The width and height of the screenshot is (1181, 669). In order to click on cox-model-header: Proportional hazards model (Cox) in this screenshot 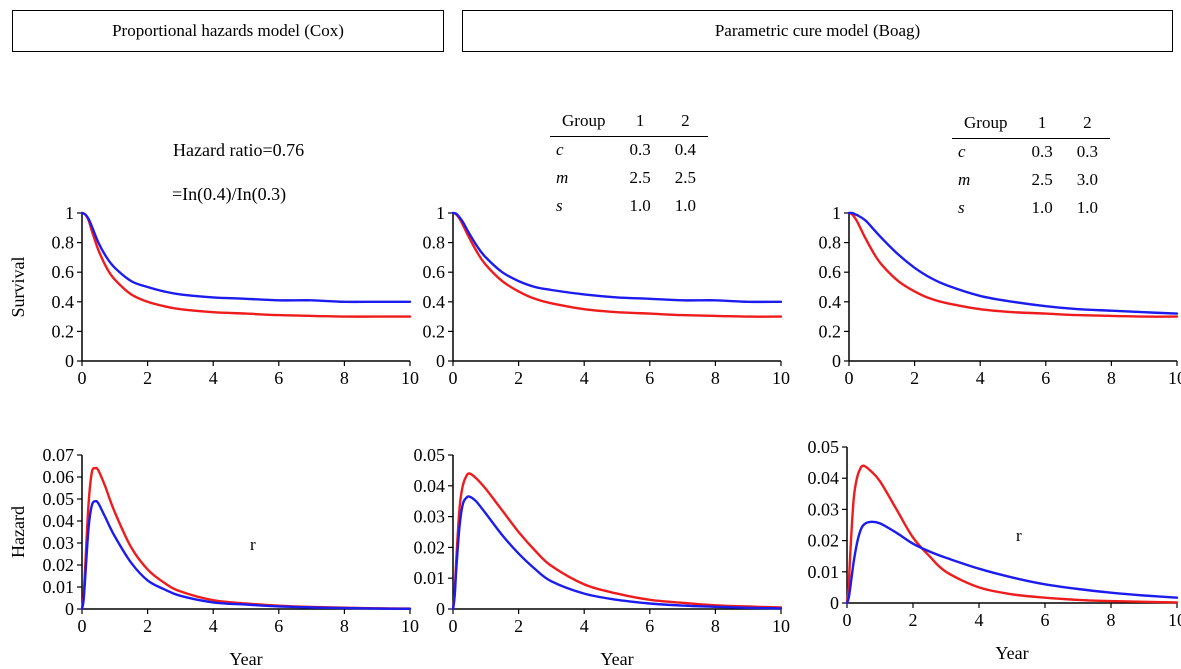, I will do `click(228, 31)`.